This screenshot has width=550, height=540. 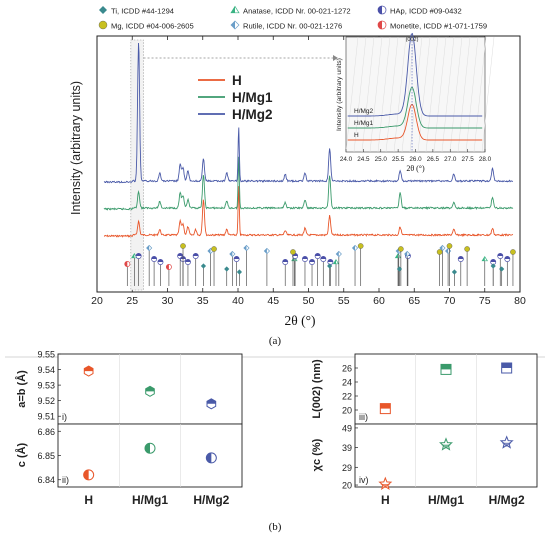 I want to click on series-legend-label: H, so click(x=237, y=80).